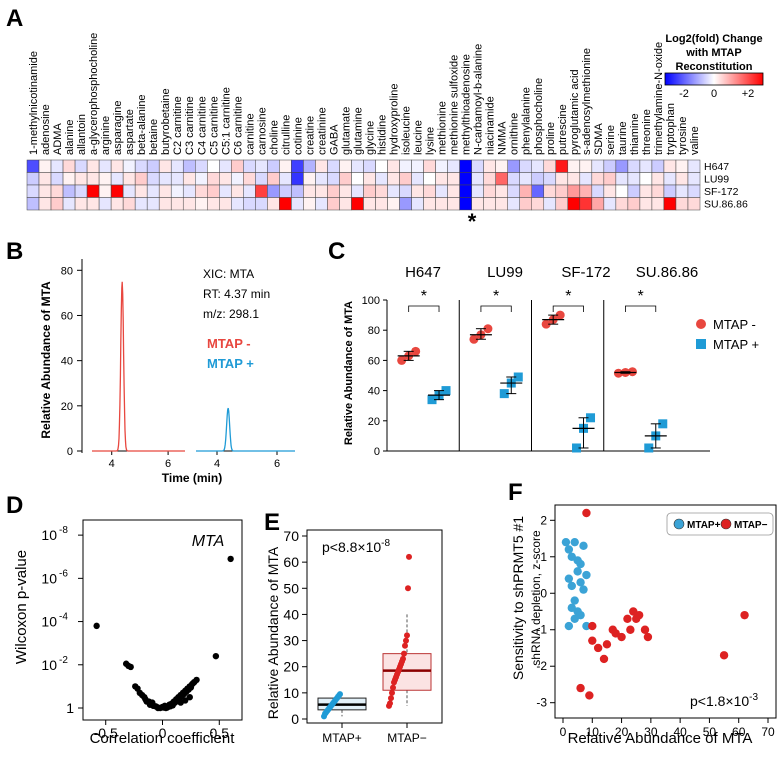  I want to click on panel-f-point-mtap-plus, so click(571, 586).